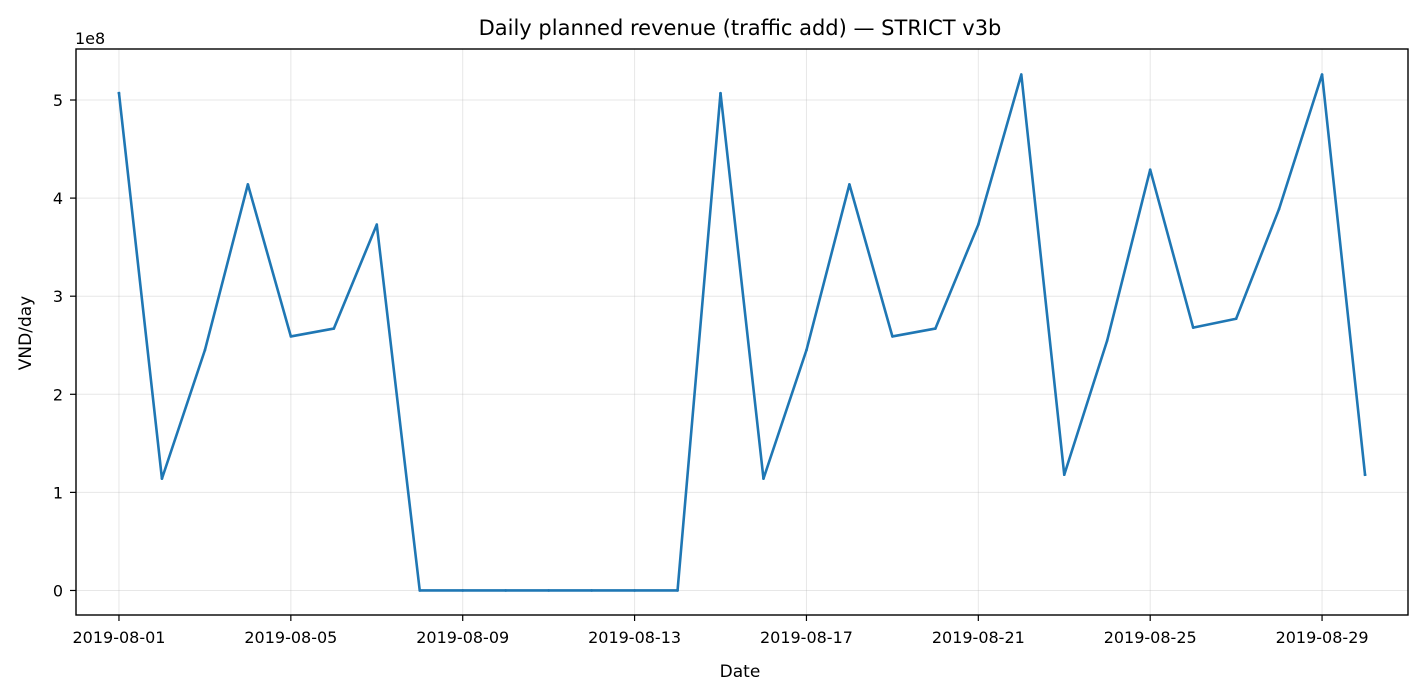  What do you see at coordinates (978, 637) in the screenshot?
I see `x-tick-label: 2019-08-21` at bounding box center [978, 637].